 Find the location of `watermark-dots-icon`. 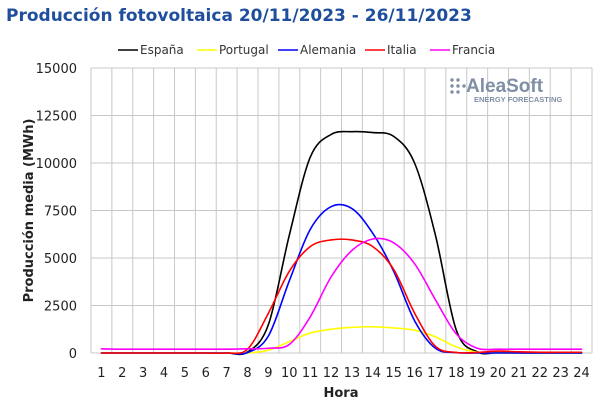

watermark-dots-icon is located at coordinates (458, 86).